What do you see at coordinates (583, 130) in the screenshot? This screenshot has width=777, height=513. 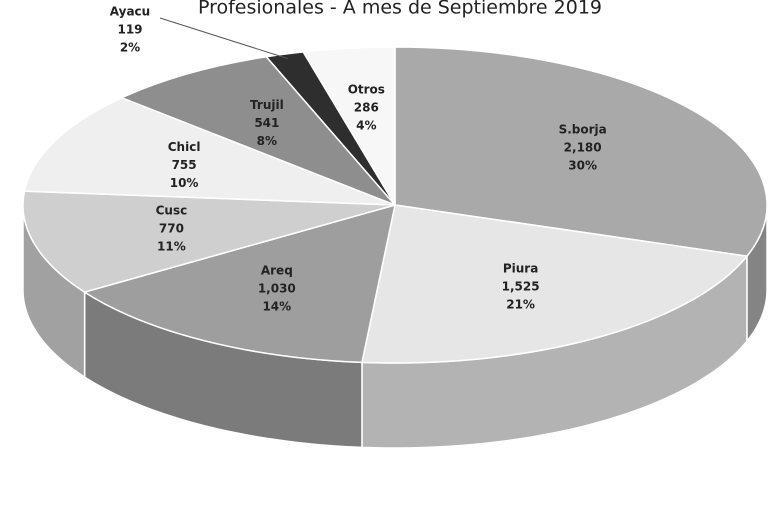 I see `label-category: S.borja` at bounding box center [583, 130].